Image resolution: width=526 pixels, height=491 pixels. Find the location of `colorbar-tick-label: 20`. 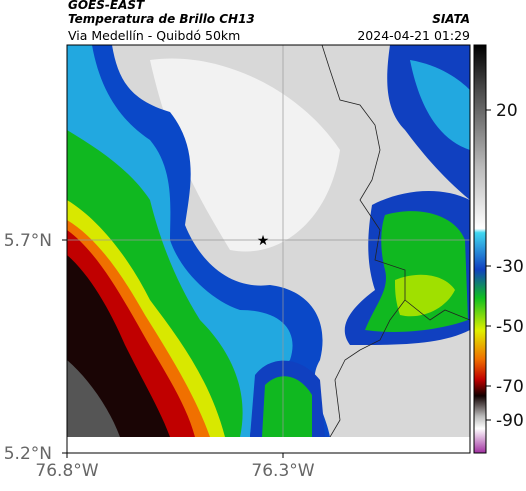

colorbar-tick-label: 20 is located at coordinates (507, 111).